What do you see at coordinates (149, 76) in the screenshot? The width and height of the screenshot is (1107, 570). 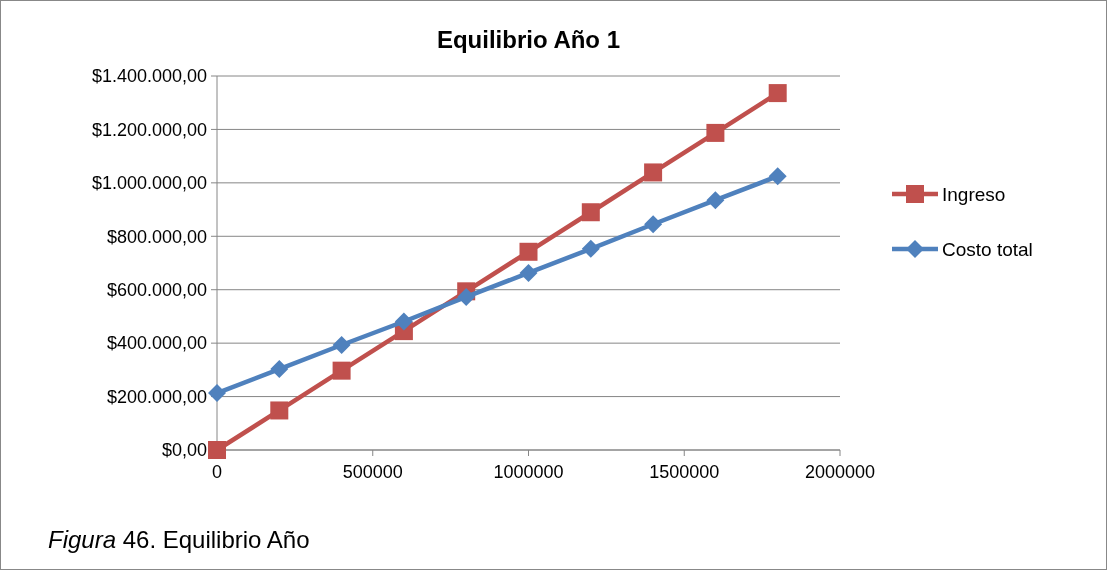 I see `y-tick-label: $1.400.000,00` at bounding box center [149, 76].